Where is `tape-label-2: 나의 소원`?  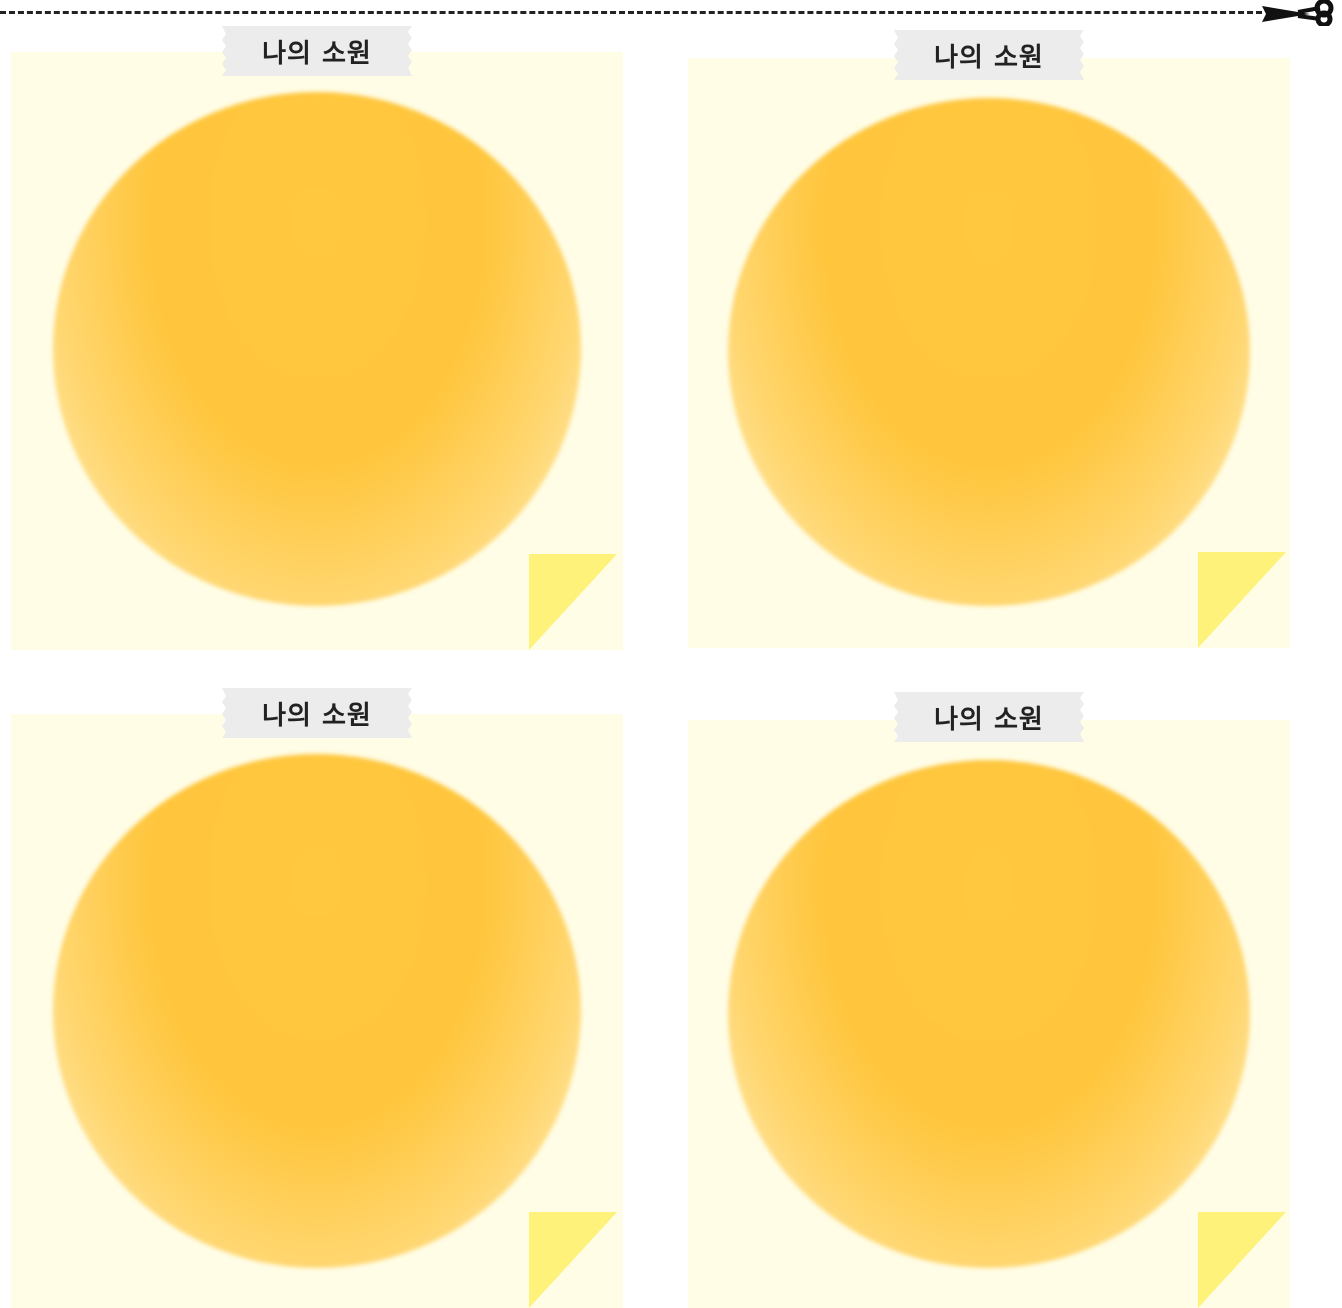
tape-label-2: 나의 소원 is located at coordinates (989, 55).